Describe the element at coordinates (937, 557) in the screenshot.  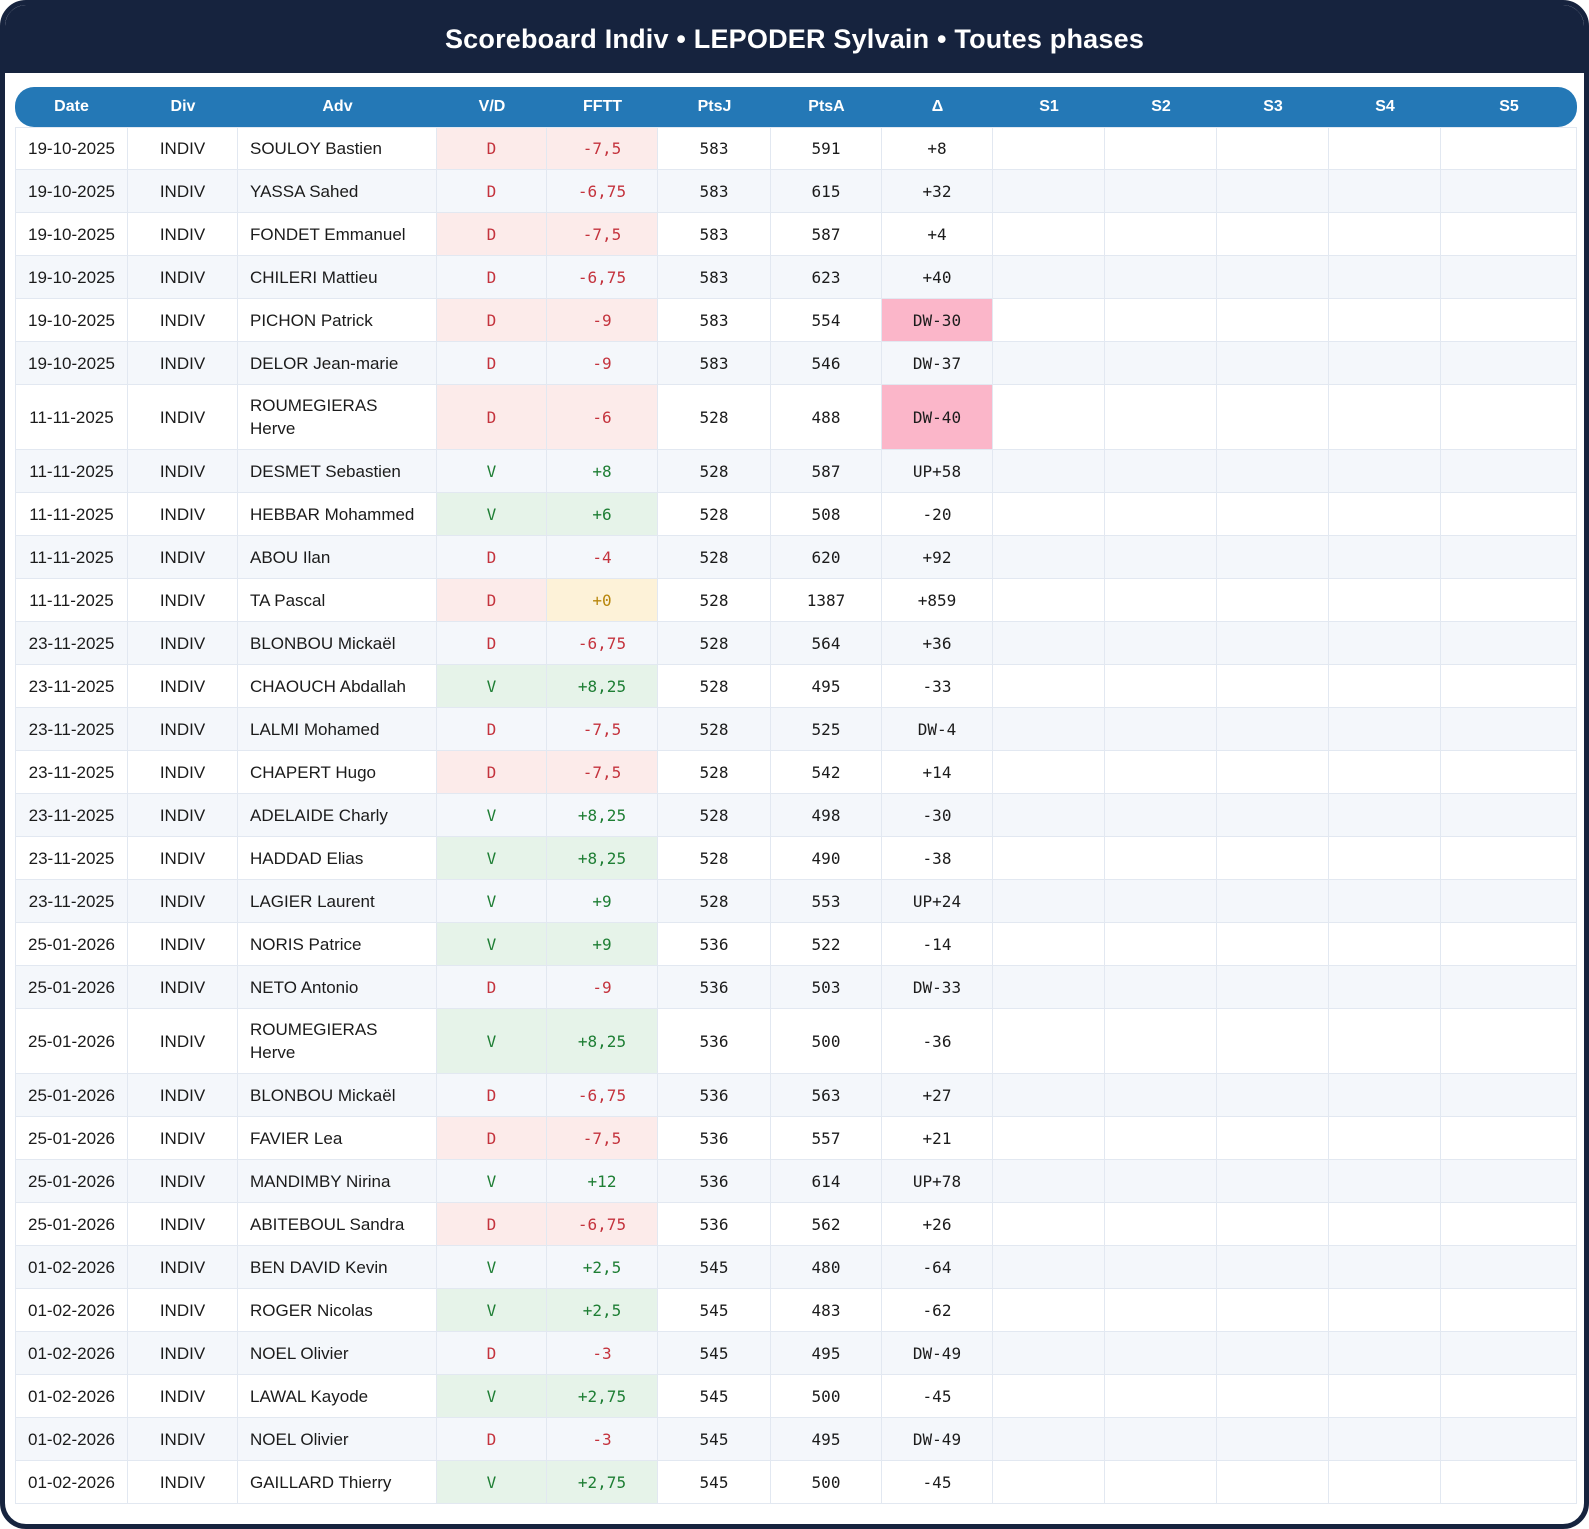
I see `cell-delta: +92` at that location.